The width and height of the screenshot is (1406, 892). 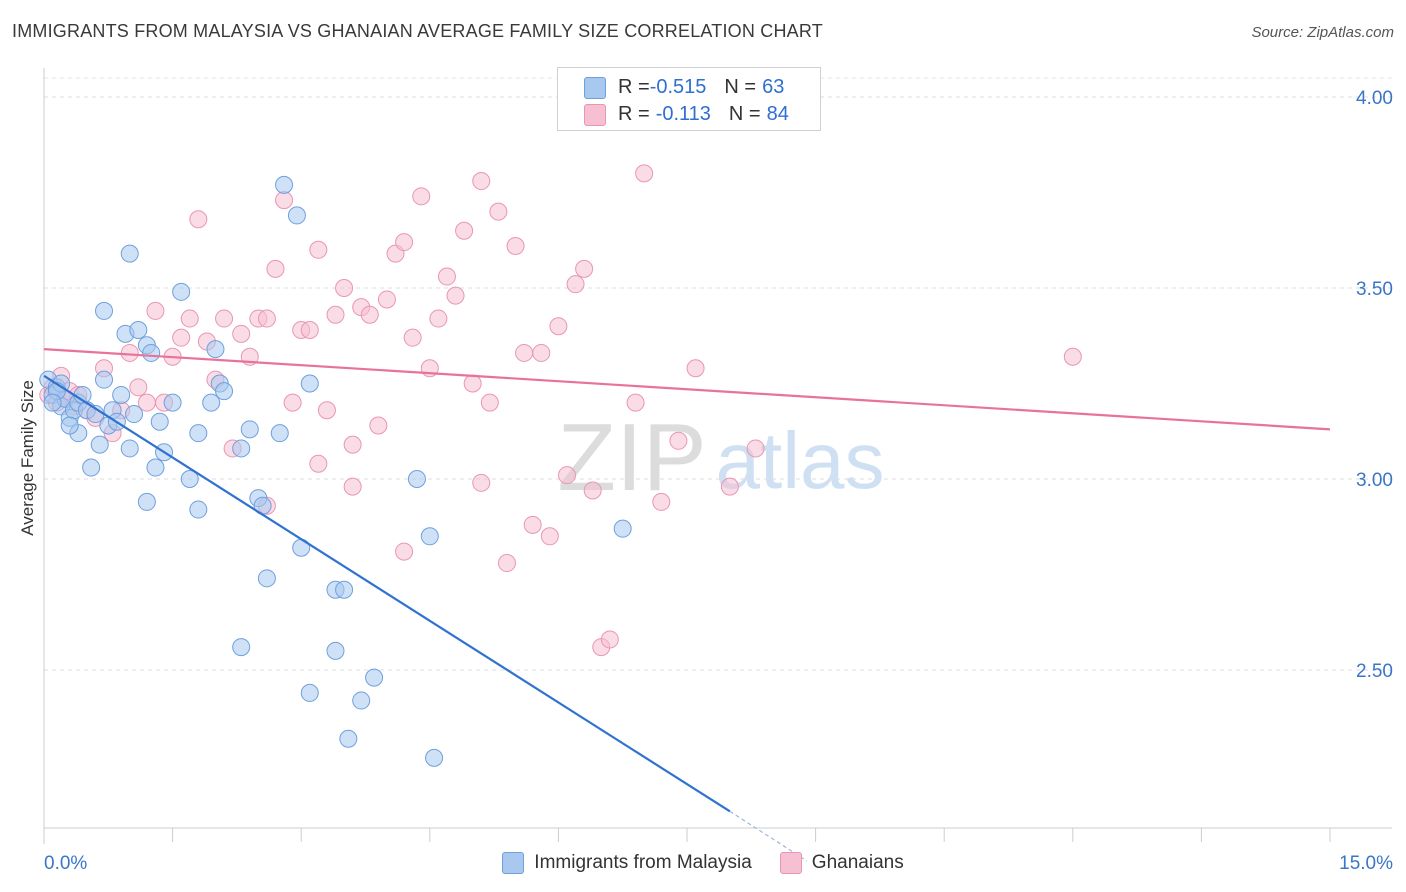 I want to click on ghanaians-swatch, so click(x=595, y=114).